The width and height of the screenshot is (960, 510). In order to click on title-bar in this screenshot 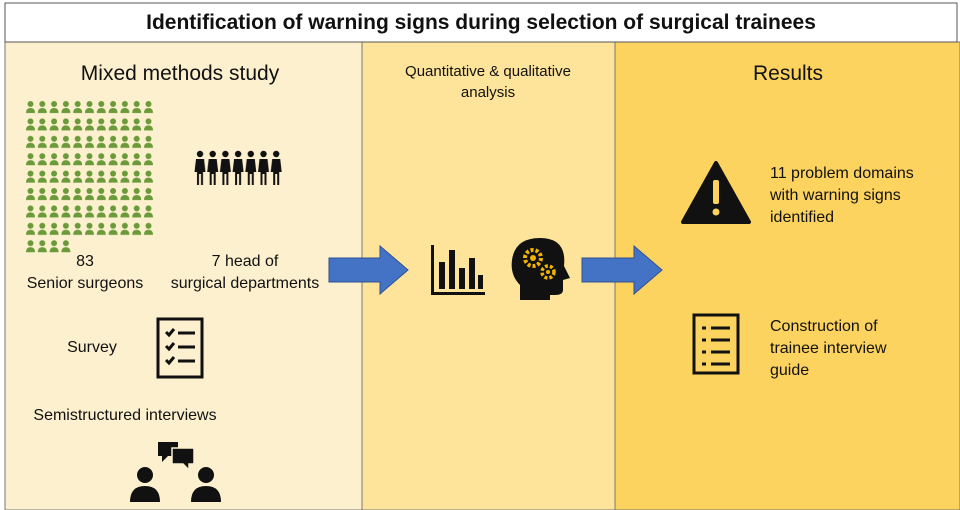, I will do `click(481, 22)`.